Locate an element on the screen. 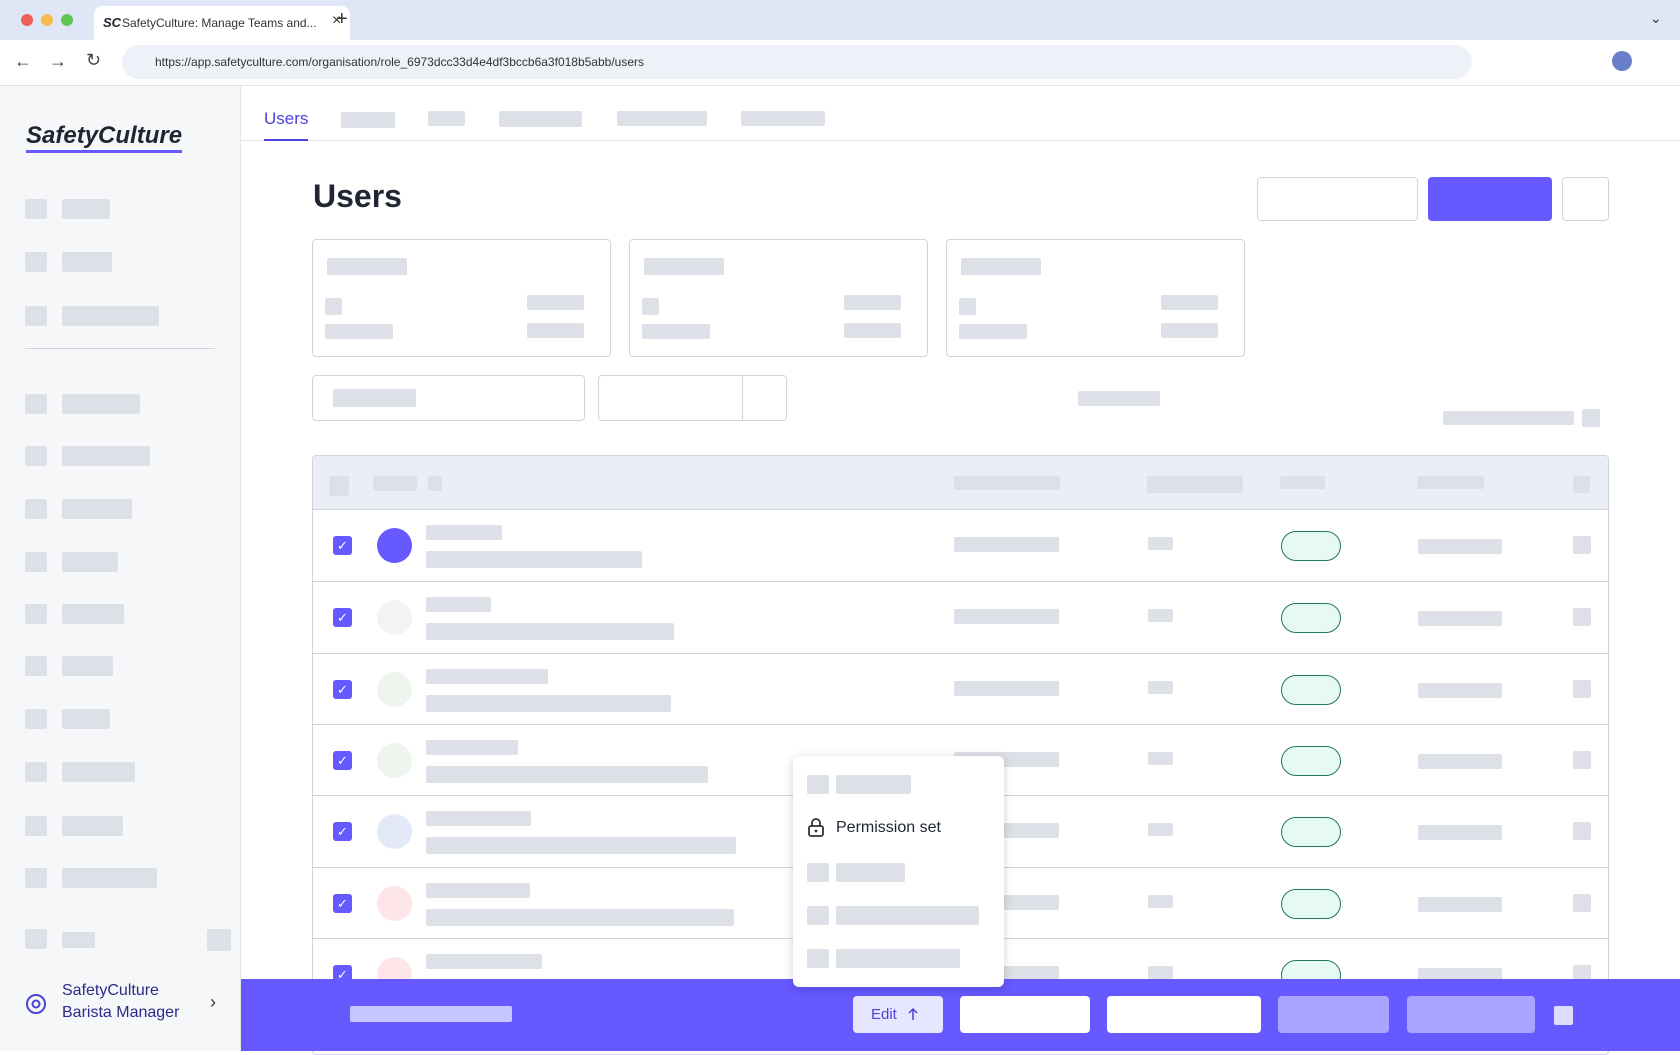  logo: SafetyCulture is located at coordinates (104, 137).